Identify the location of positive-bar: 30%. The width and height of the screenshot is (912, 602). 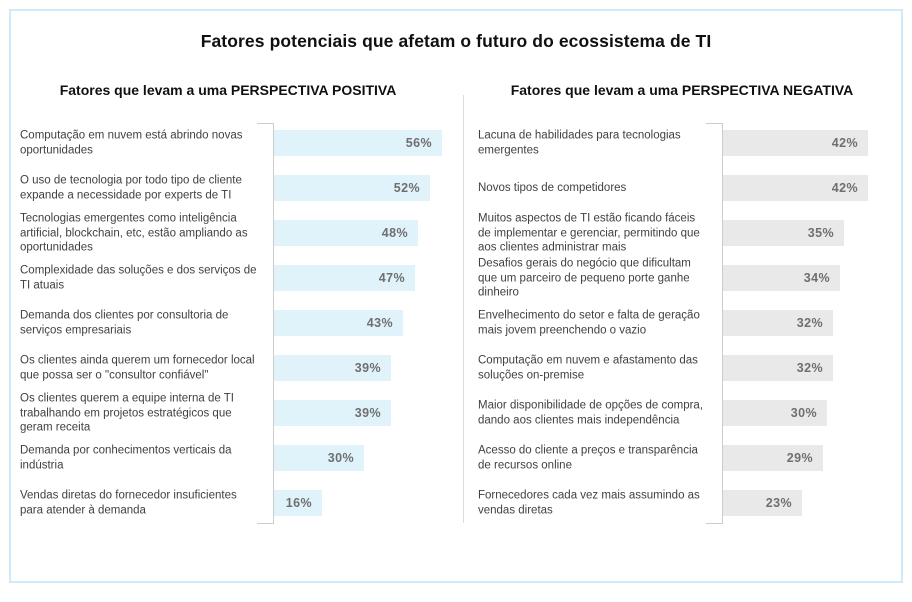
(319, 458).